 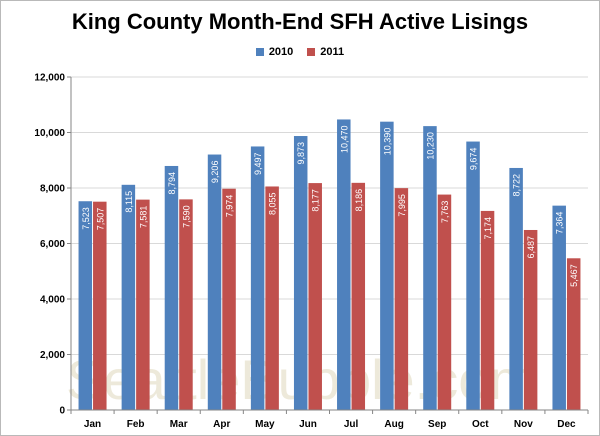 What do you see at coordinates (474, 159) in the screenshot?
I see `data-label-2010-oct: 9,674` at bounding box center [474, 159].